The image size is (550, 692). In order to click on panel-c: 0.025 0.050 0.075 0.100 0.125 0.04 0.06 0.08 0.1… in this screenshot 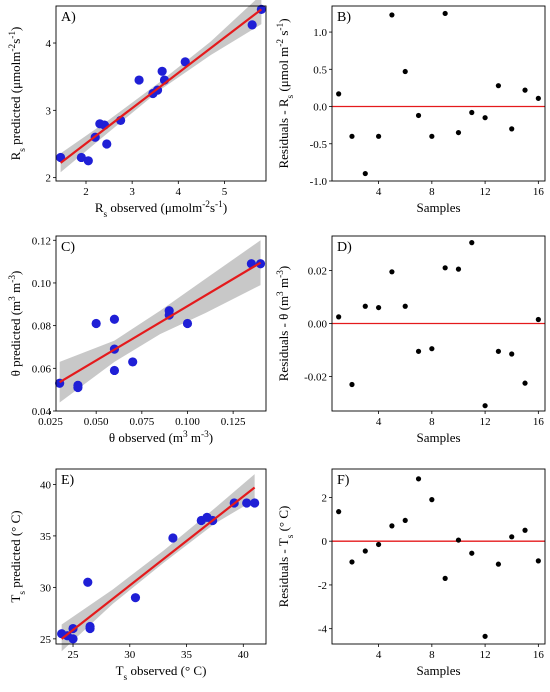, I will do `click(137, 340)`.